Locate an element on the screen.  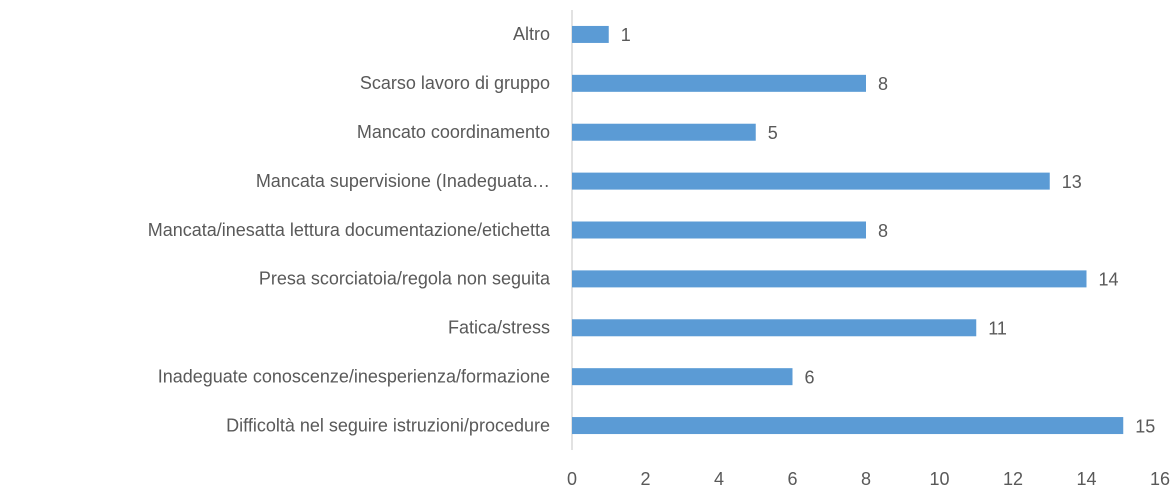
data-label: 1 is located at coordinates (626, 35).